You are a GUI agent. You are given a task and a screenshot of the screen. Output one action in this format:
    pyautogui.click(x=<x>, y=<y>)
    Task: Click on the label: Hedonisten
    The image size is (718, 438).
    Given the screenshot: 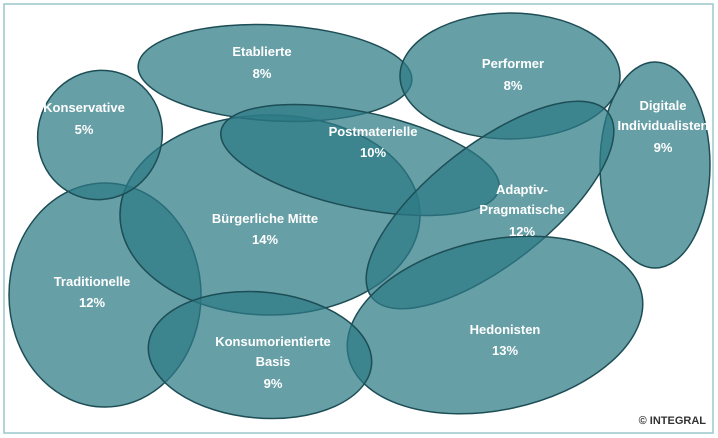 What is the action you would take?
    pyautogui.click(x=505, y=329)
    